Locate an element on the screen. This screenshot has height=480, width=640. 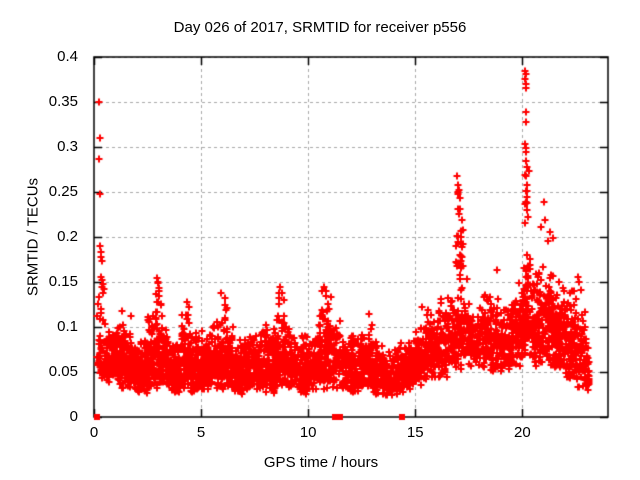
y-tick-label: 0.1 is located at coordinates (67, 326).